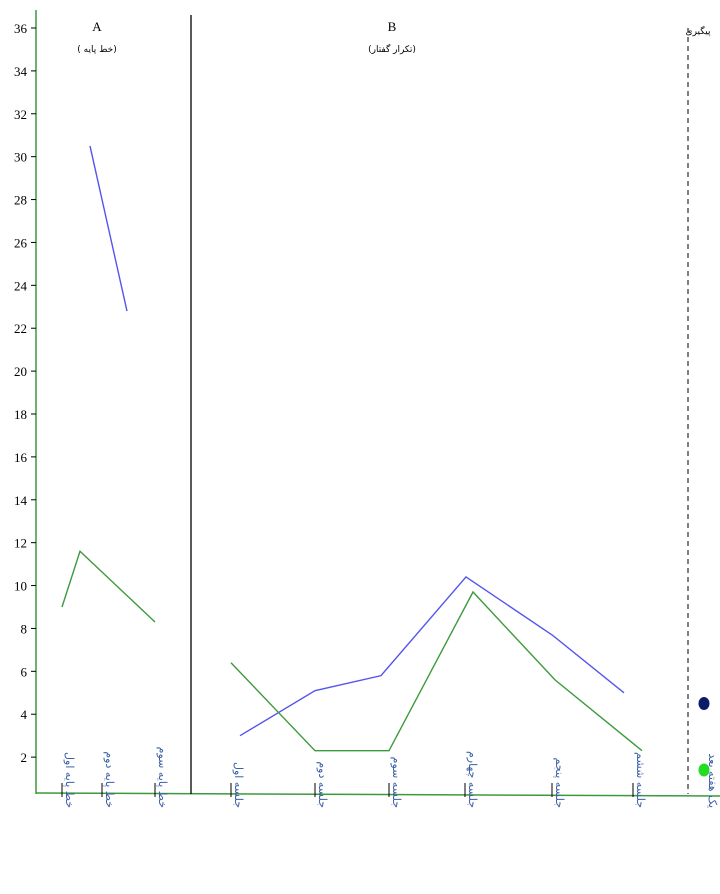  What do you see at coordinates (162, 777) in the screenshot?
I see `x-tick-label: خط پایه سوم` at bounding box center [162, 777].